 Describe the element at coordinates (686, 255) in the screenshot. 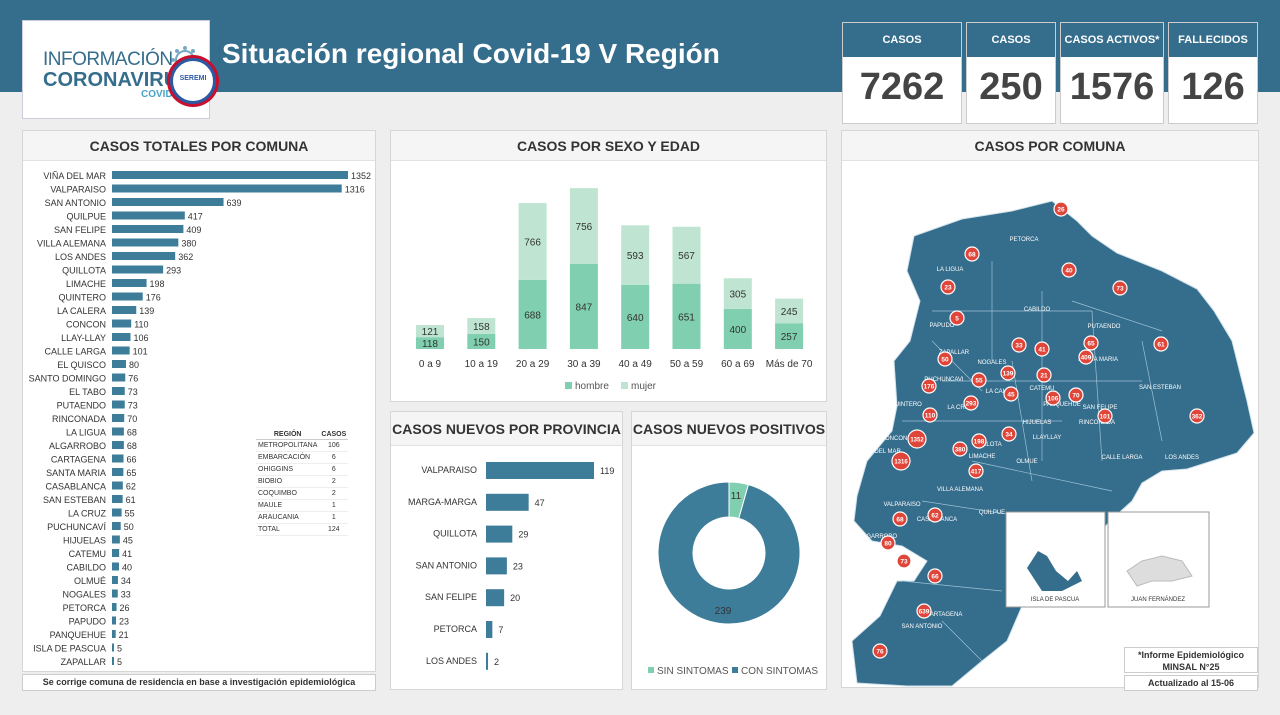

I see `bar-mujer` at that location.